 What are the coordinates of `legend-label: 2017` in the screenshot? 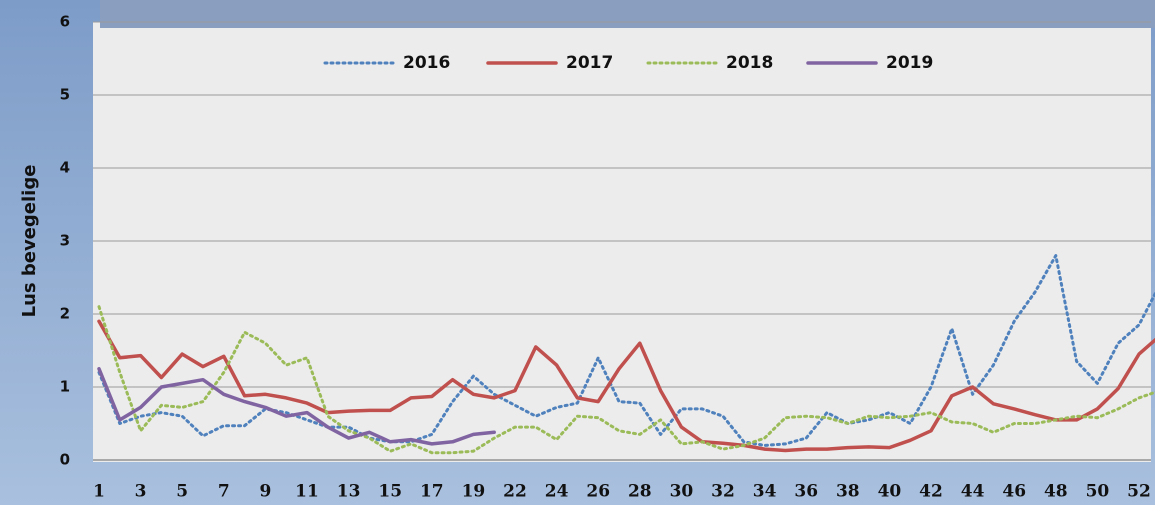 It's located at (589, 63).